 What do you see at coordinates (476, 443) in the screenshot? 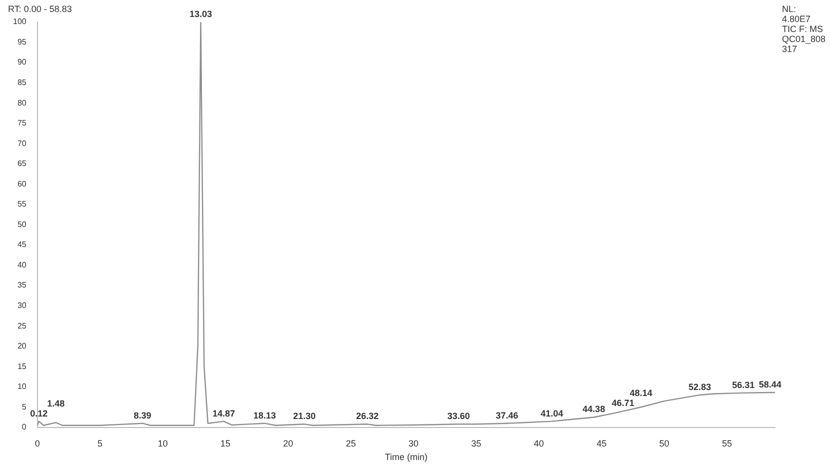
I see `x-tick-label: 35` at bounding box center [476, 443].